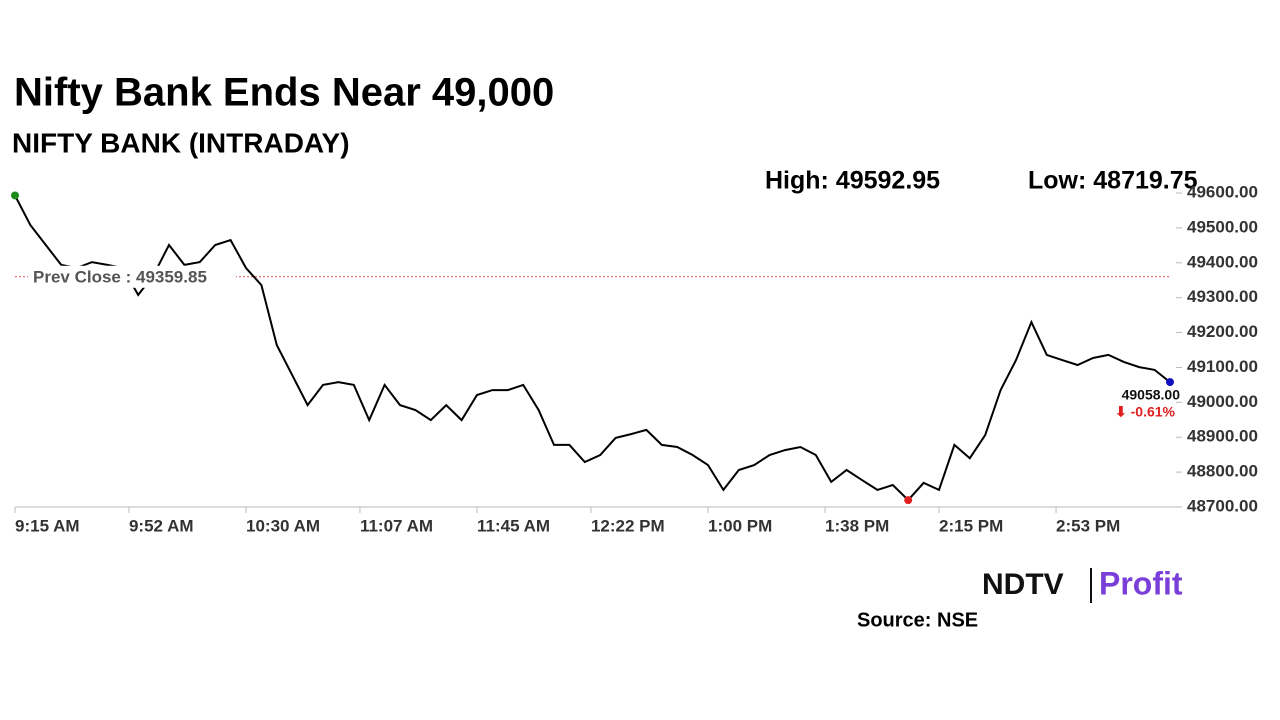 The width and height of the screenshot is (1280, 720). Describe the element at coordinates (284, 93) in the screenshot. I see `chart-title: Nifty Bank Ends Near 49,000` at that location.